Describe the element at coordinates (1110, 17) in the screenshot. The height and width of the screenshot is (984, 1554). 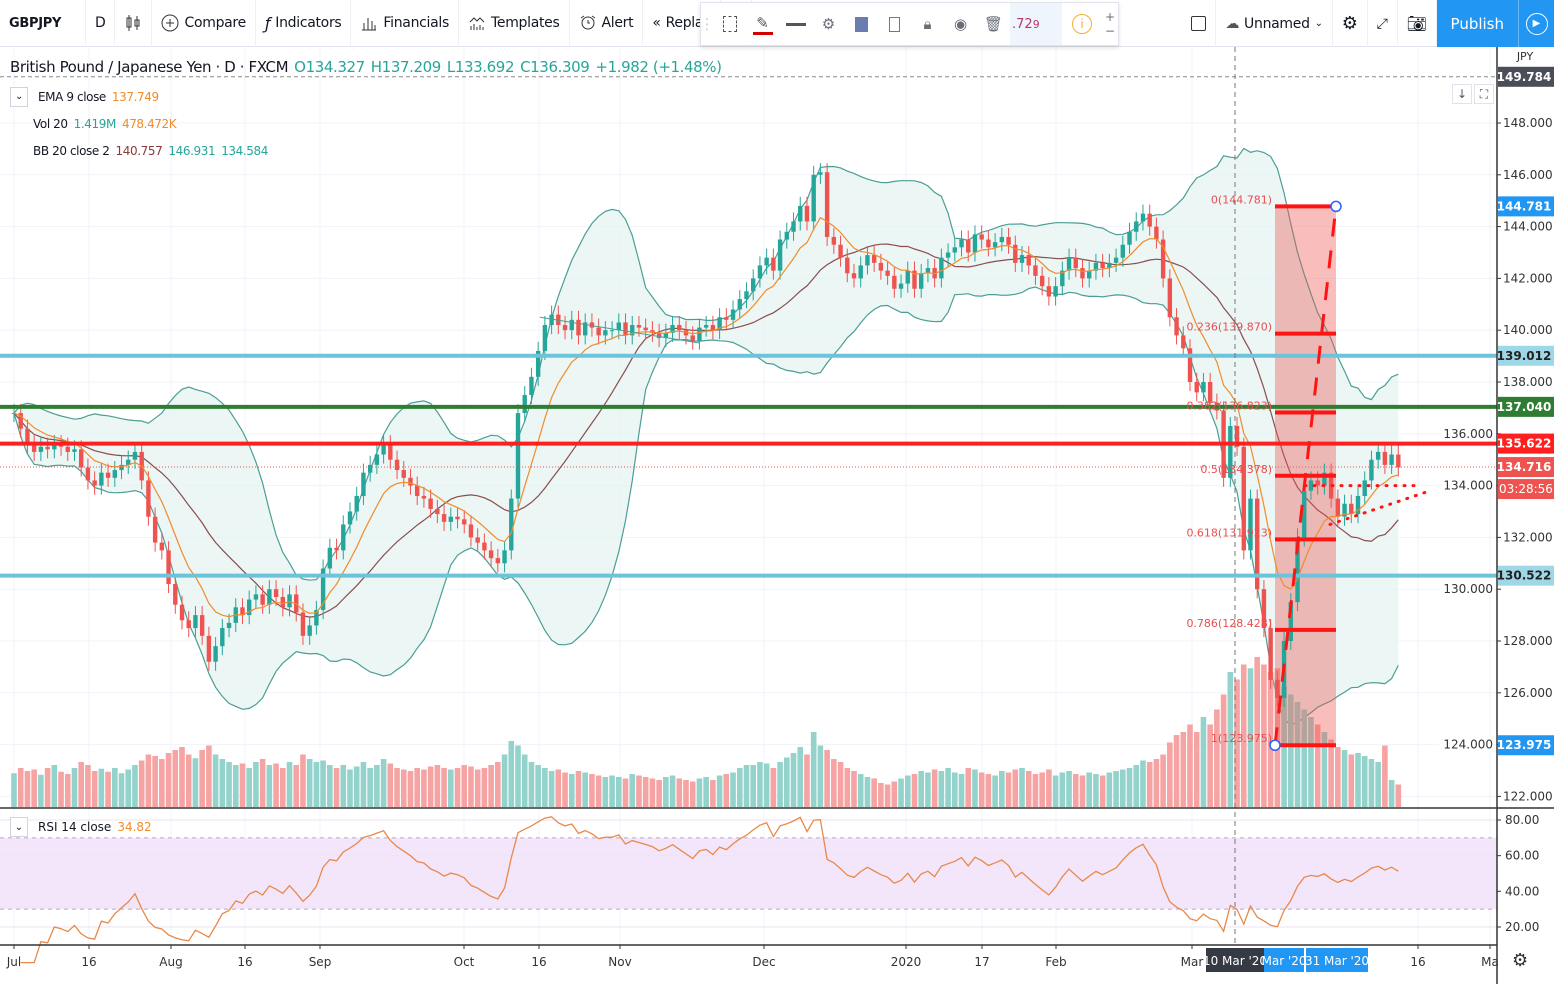
I see `plus-icon: +` at that location.